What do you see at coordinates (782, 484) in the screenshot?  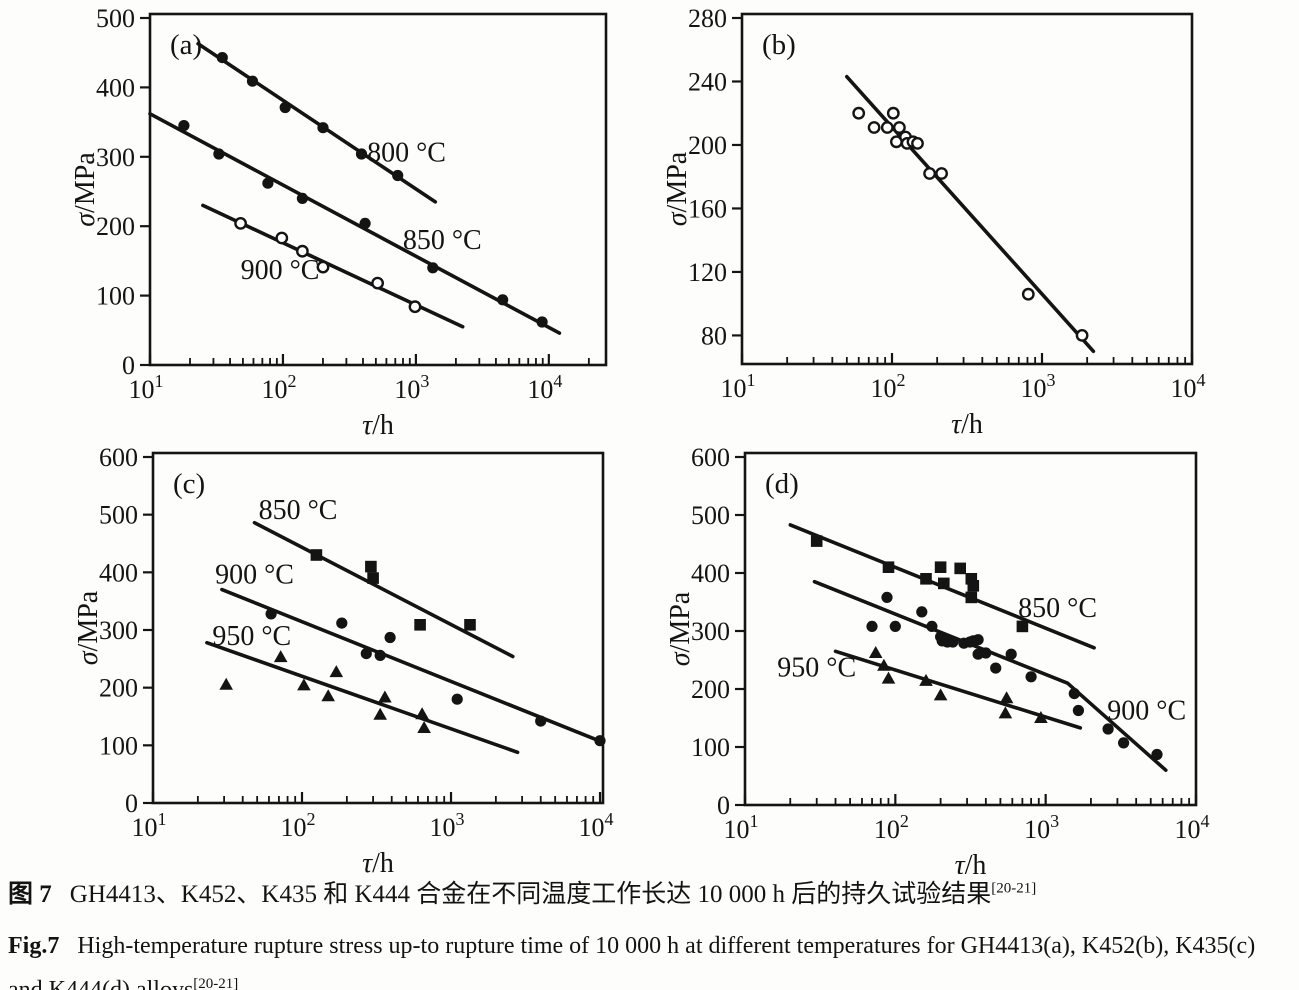 I see `panel-letter: (d)` at bounding box center [782, 484].